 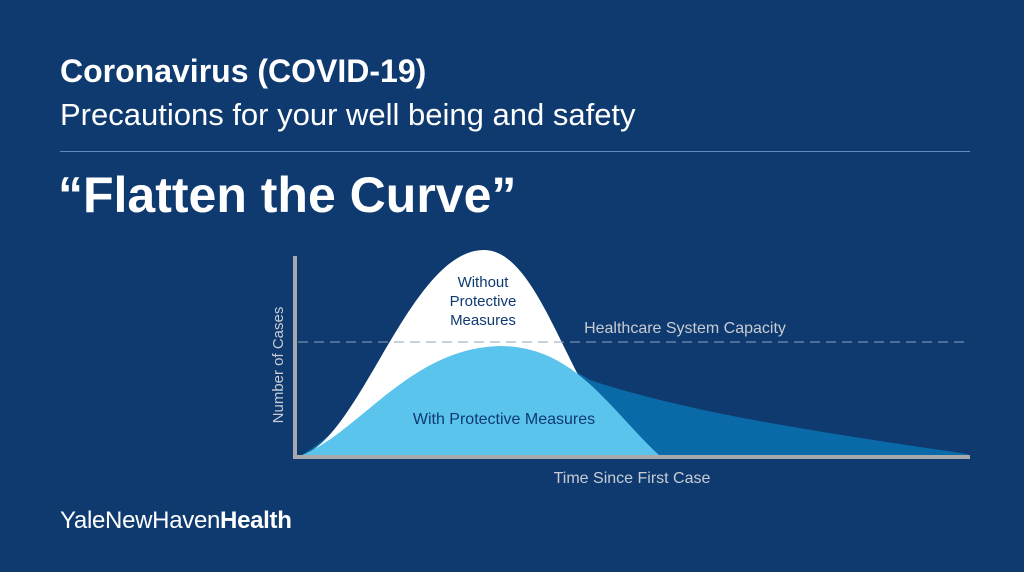 What do you see at coordinates (278, 365) in the screenshot?
I see `y-axis-label: Number of Cases` at bounding box center [278, 365].